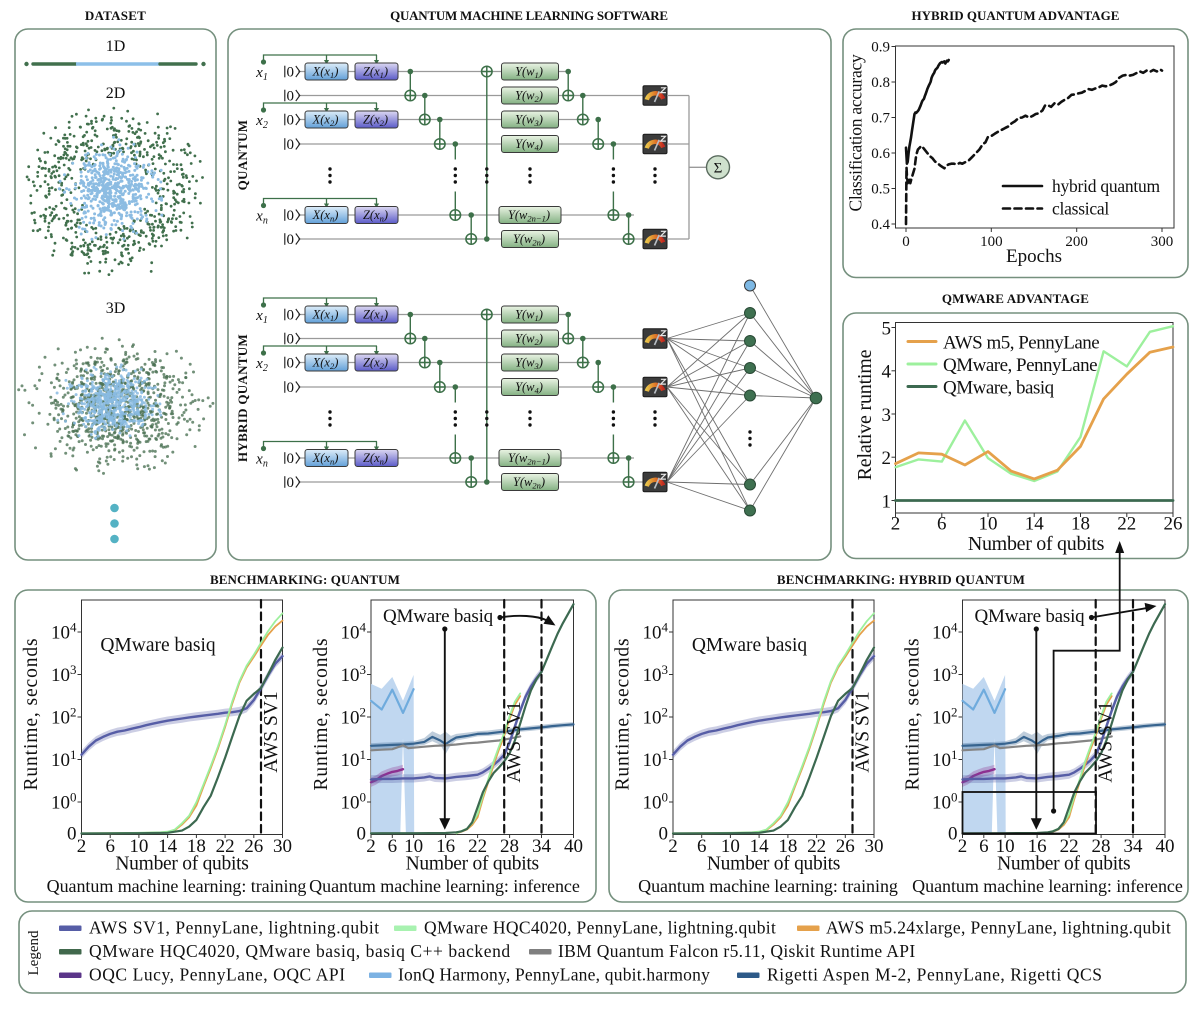 The height and width of the screenshot is (1023, 1200). Describe the element at coordinates (656, 759) in the screenshot. I see `svg-text: 101` at that location.